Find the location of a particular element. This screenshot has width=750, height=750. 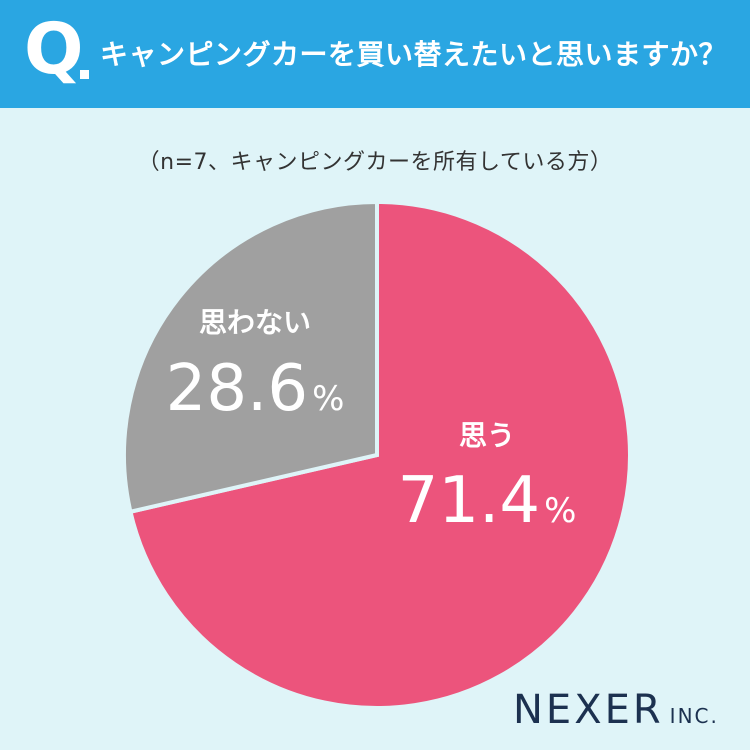

header-bar: Q キャンピングカーを買い替えたいと思いますか？ is located at coordinates (375, 54).